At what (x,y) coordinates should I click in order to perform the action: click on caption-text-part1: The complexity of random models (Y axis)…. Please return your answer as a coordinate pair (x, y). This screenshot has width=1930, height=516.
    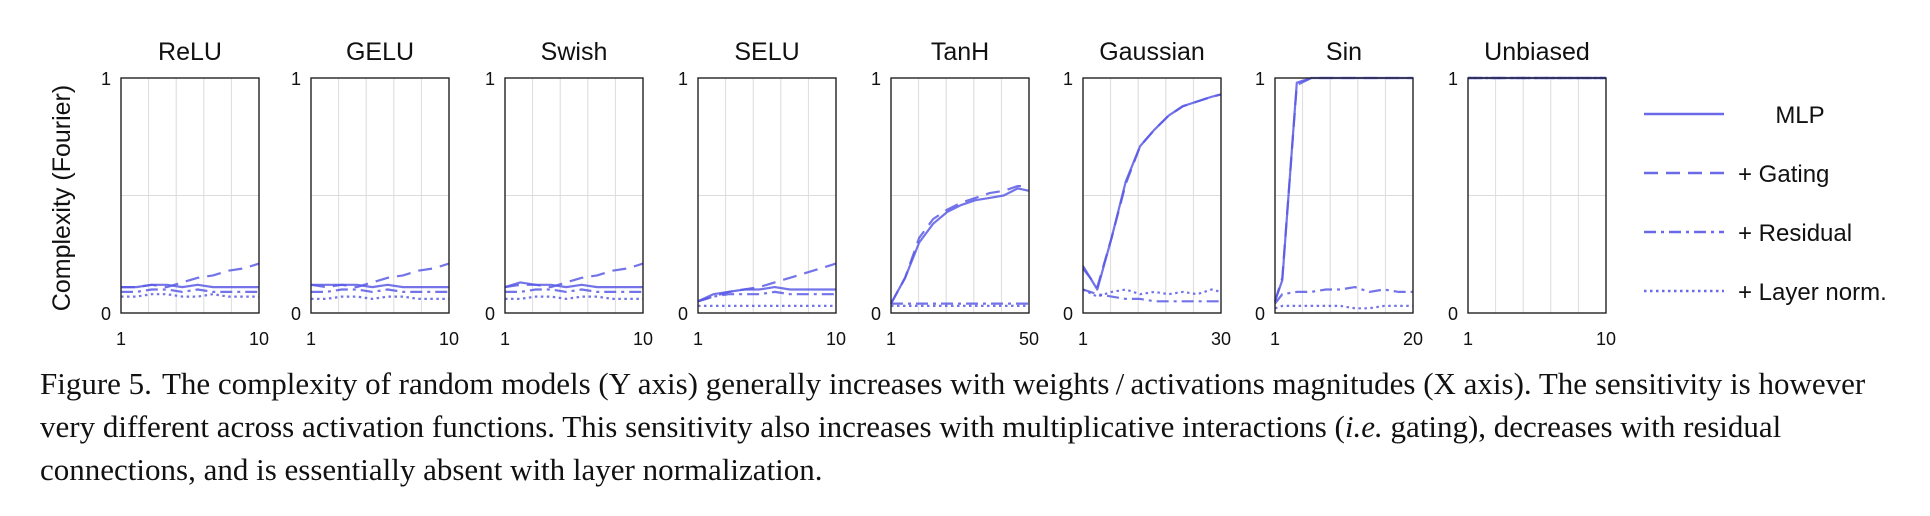
    Looking at the image, I should click on (953, 405).